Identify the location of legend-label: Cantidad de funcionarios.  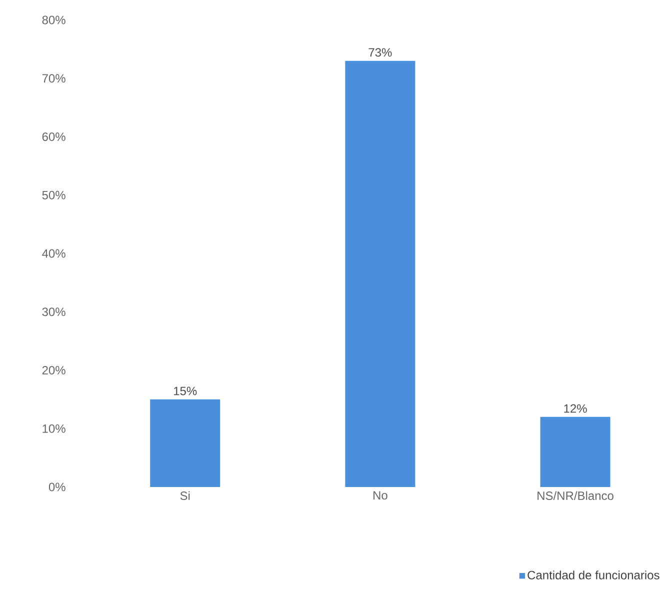
(594, 575).